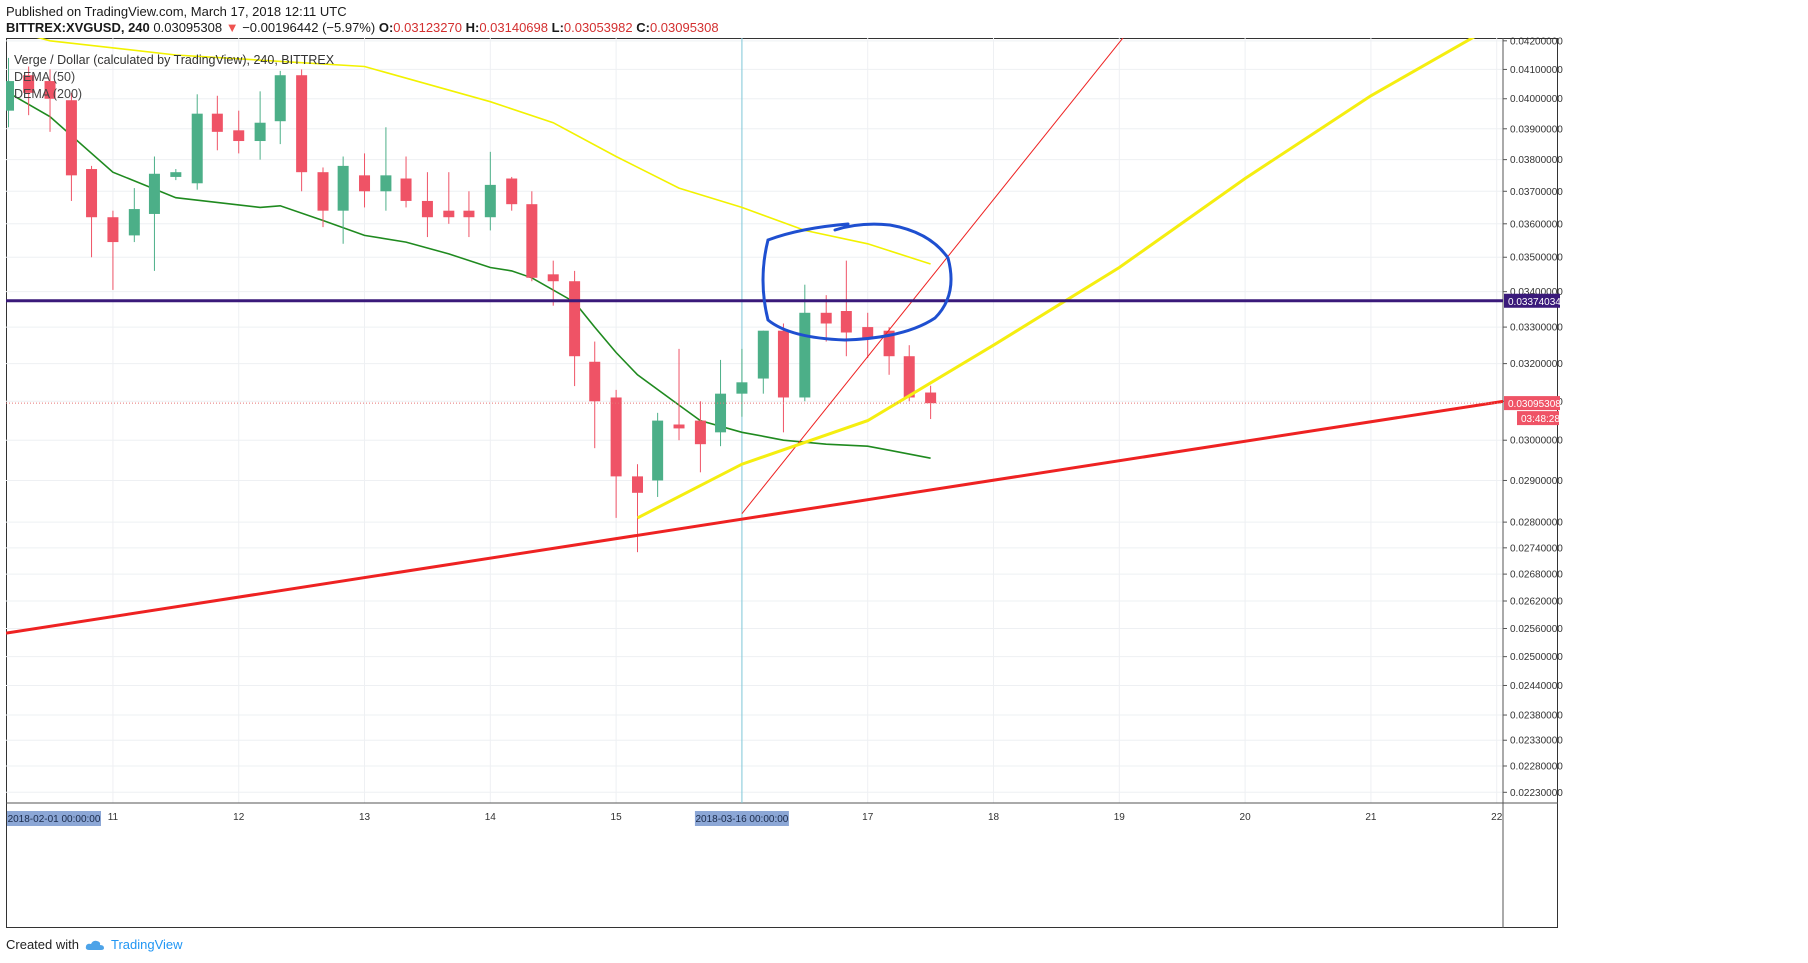 The image size is (1808, 963). Describe the element at coordinates (1536, 224) in the screenshot. I see `price-tick-label: 0.03600000` at that location.